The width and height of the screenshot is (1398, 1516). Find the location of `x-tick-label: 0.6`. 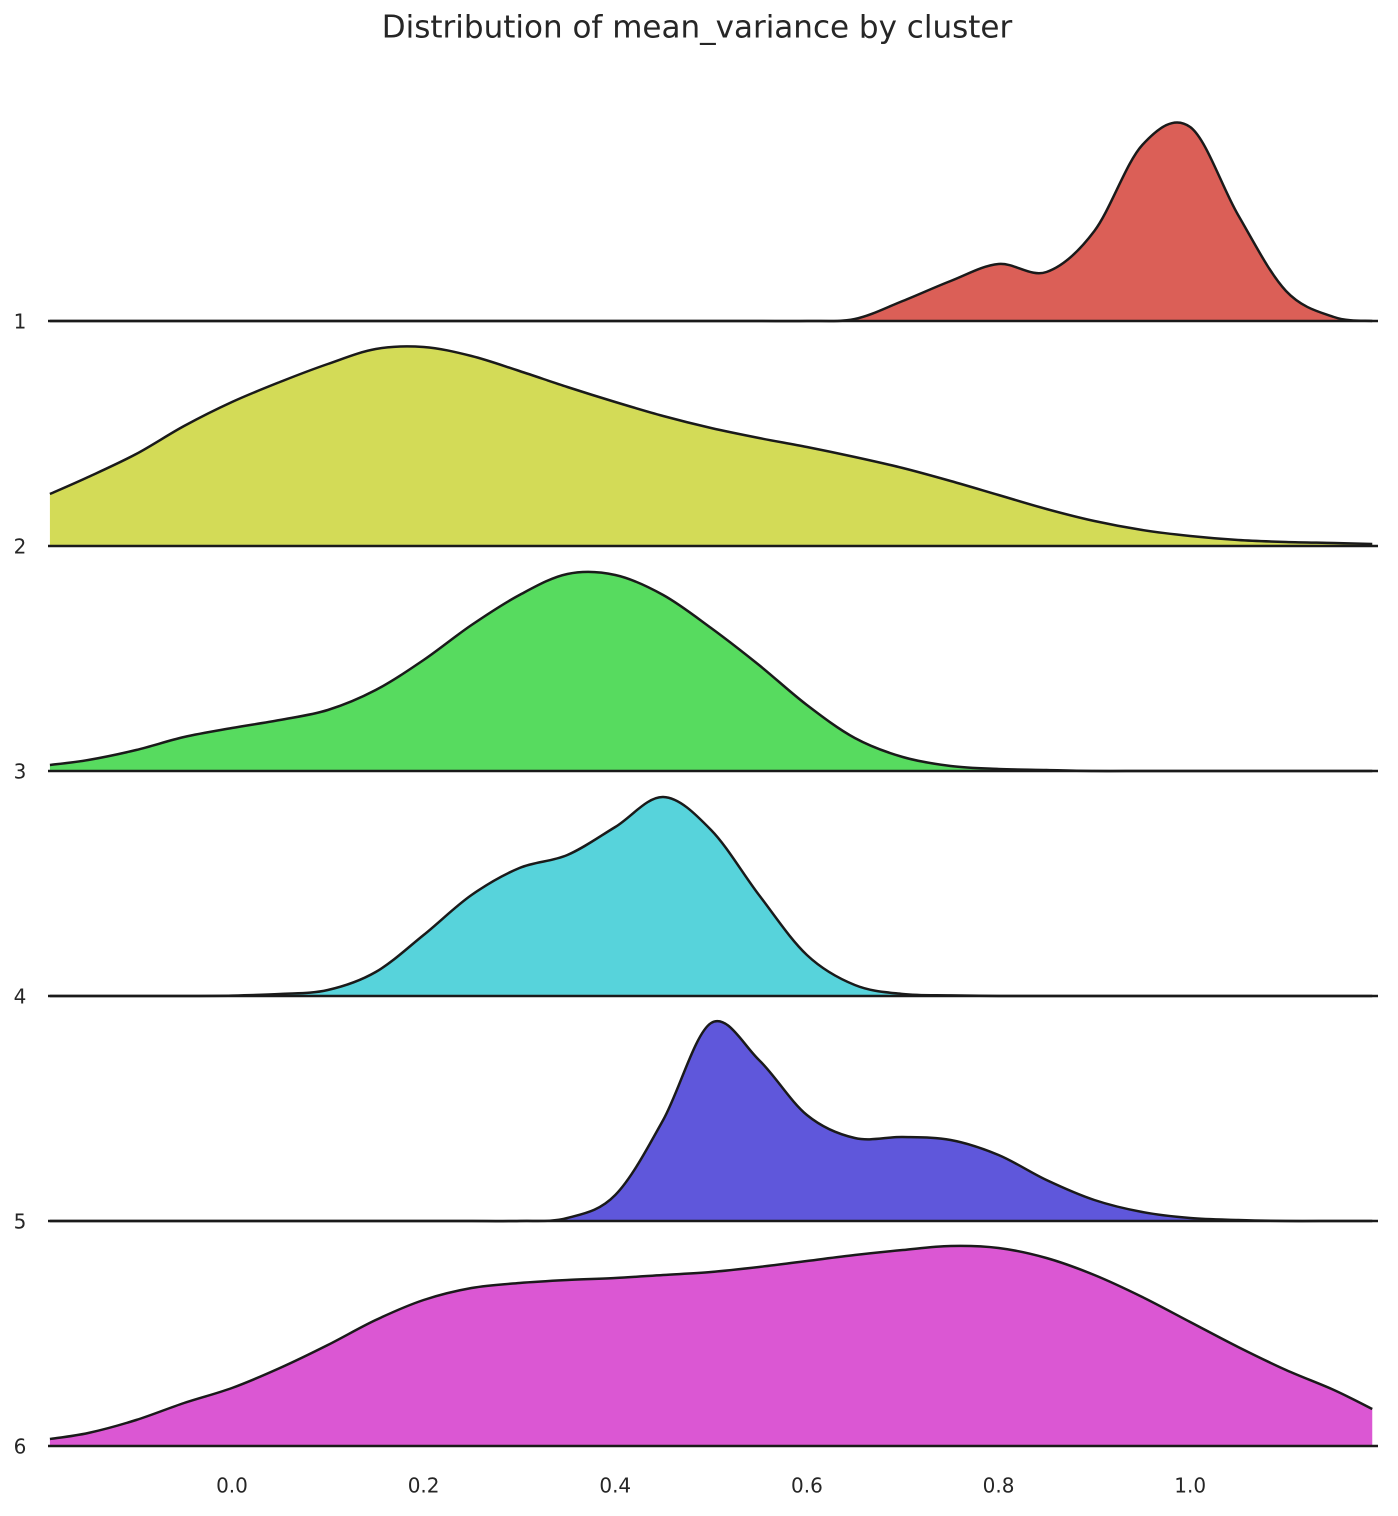

x-tick-label: 0.6 is located at coordinates (807, 1486).